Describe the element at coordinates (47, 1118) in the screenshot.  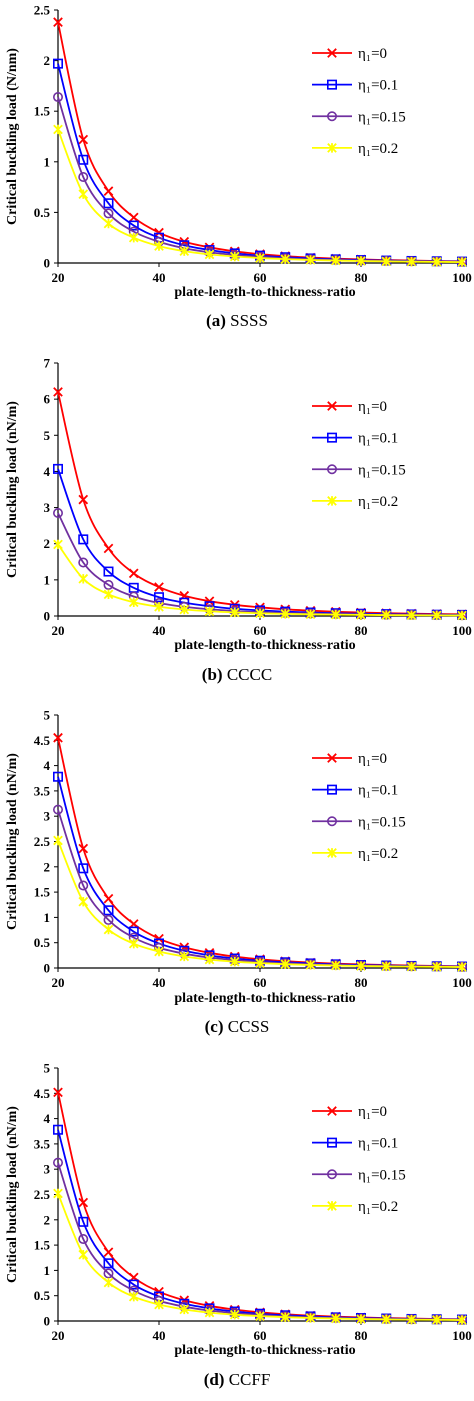
I see `y-tick-label: 4` at that location.